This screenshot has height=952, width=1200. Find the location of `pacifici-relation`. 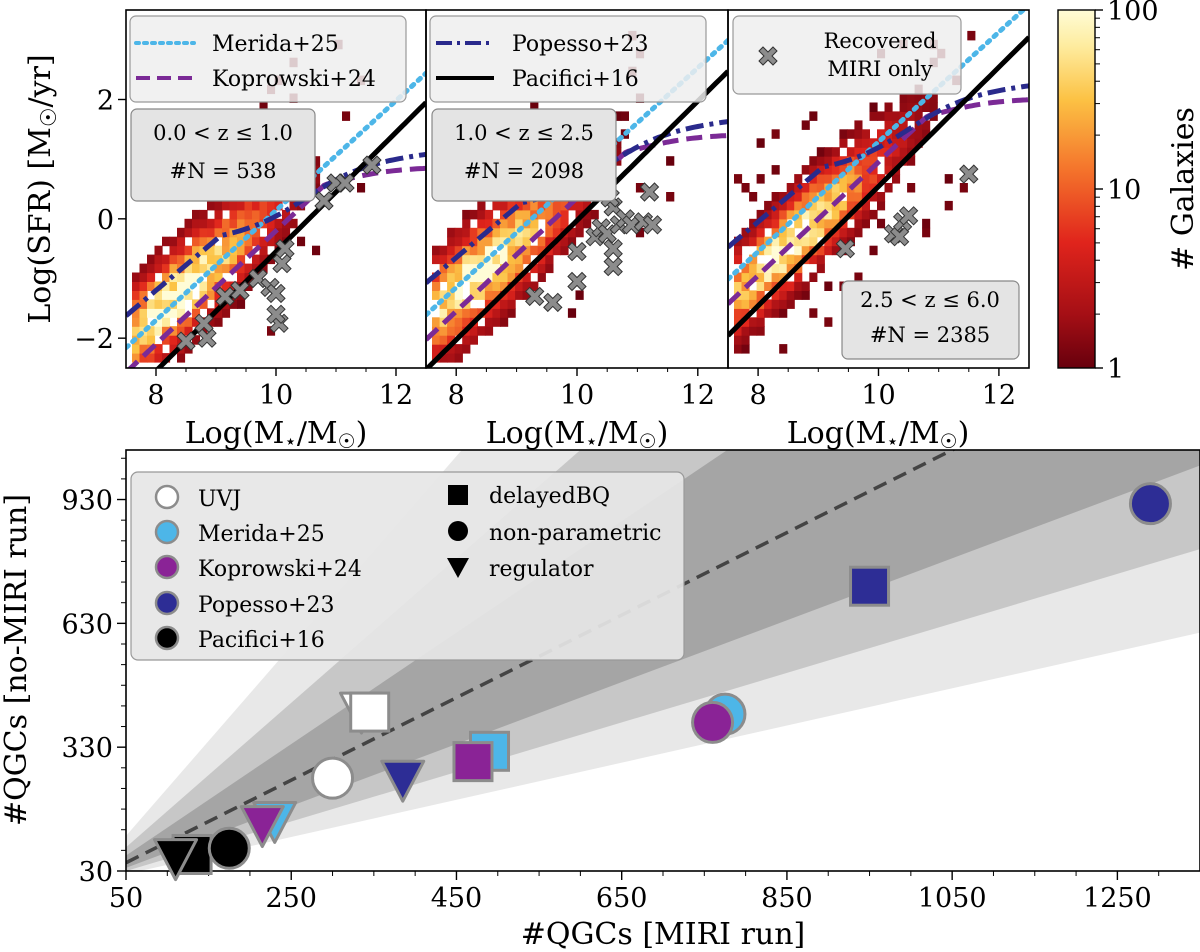

pacifici-relation is located at coordinates (577, 218).